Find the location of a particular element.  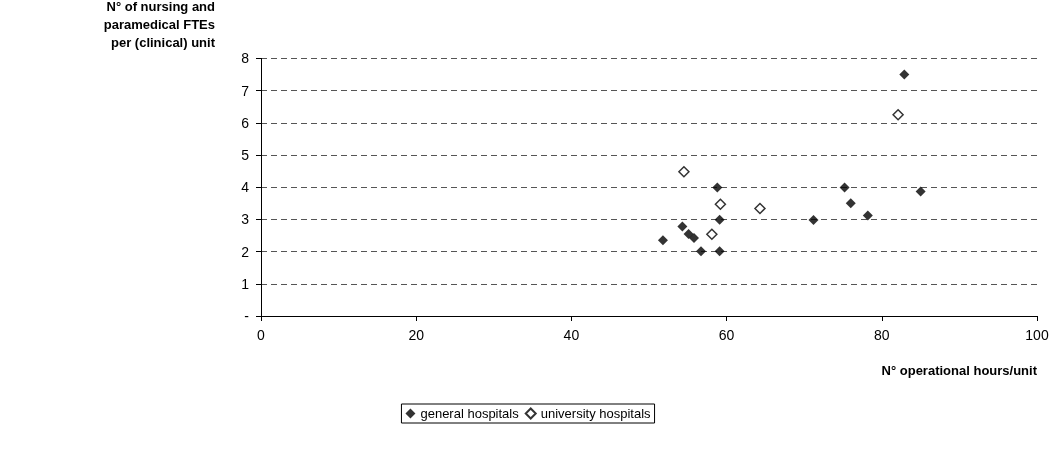

x-tick-label: 20 is located at coordinates (416, 335).